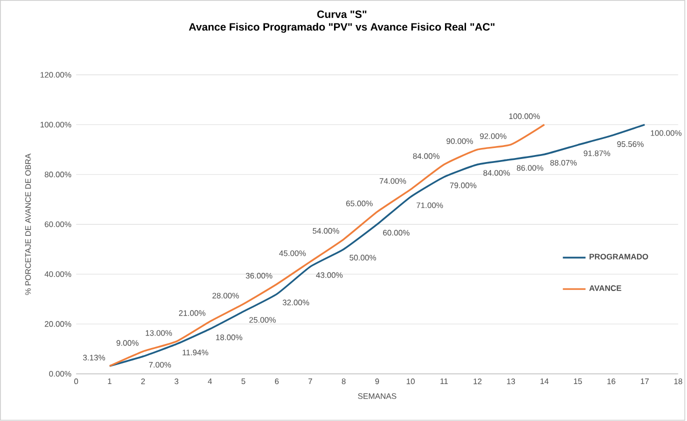 This screenshot has height=421, width=687. What do you see at coordinates (341, 14) in the screenshot?
I see `chart-title: Curva "S"` at bounding box center [341, 14].